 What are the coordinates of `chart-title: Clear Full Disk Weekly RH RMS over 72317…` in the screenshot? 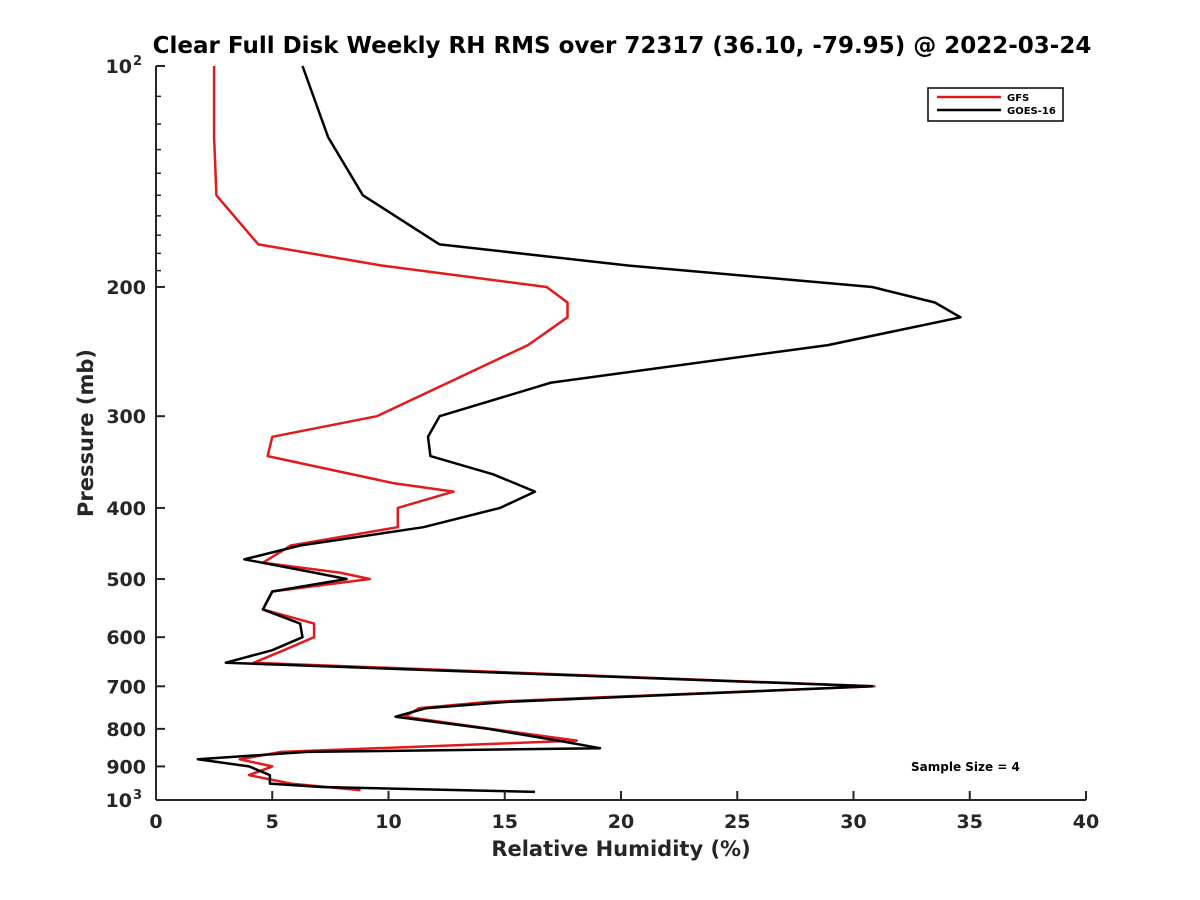 It's located at (622, 46).